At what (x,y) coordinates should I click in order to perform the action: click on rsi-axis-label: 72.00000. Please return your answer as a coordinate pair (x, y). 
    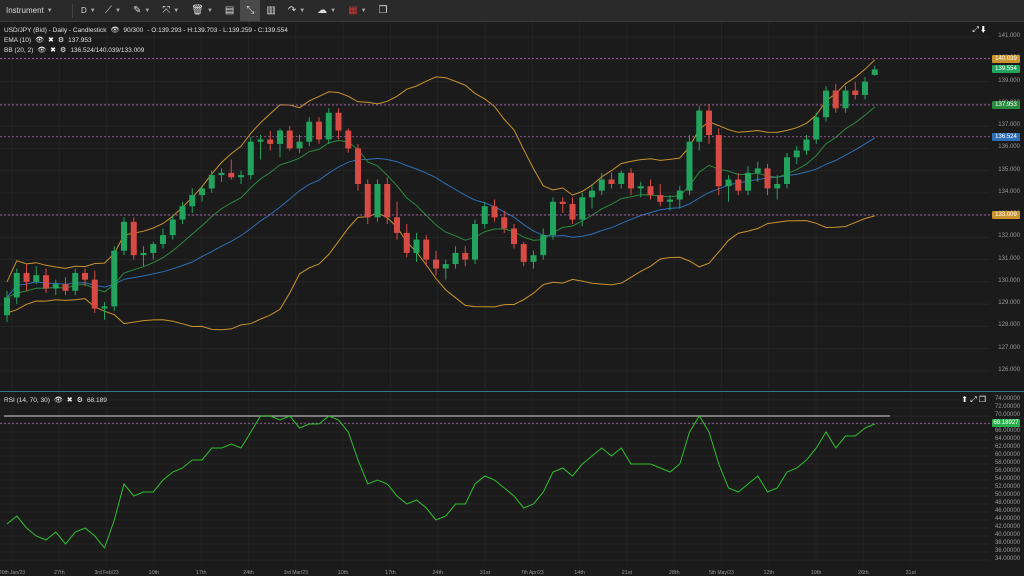
    Looking at the image, I should click on (1007, 407).